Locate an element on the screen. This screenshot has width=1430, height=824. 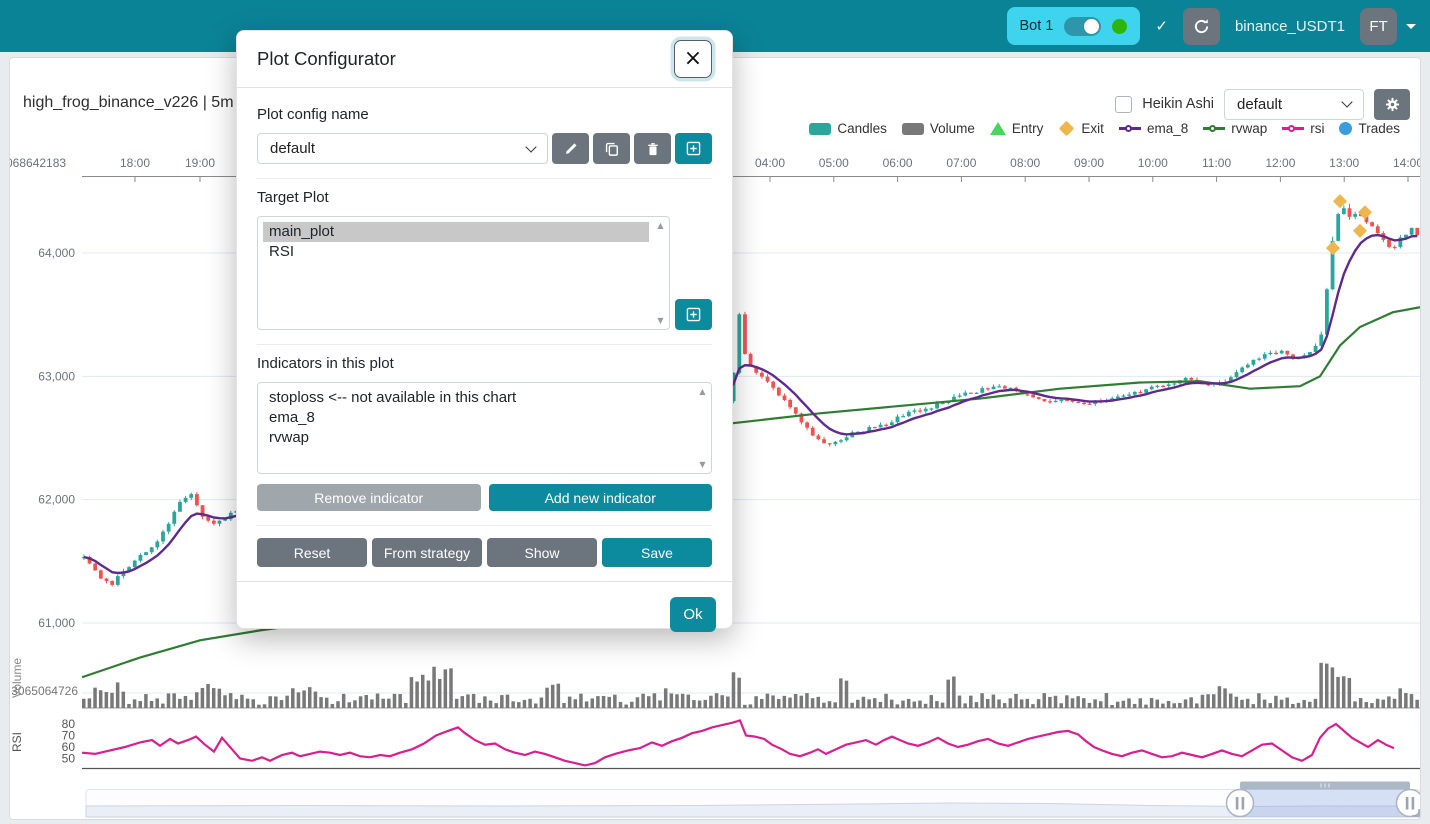
user-menu: FT is located at coordinates (1388, 26).